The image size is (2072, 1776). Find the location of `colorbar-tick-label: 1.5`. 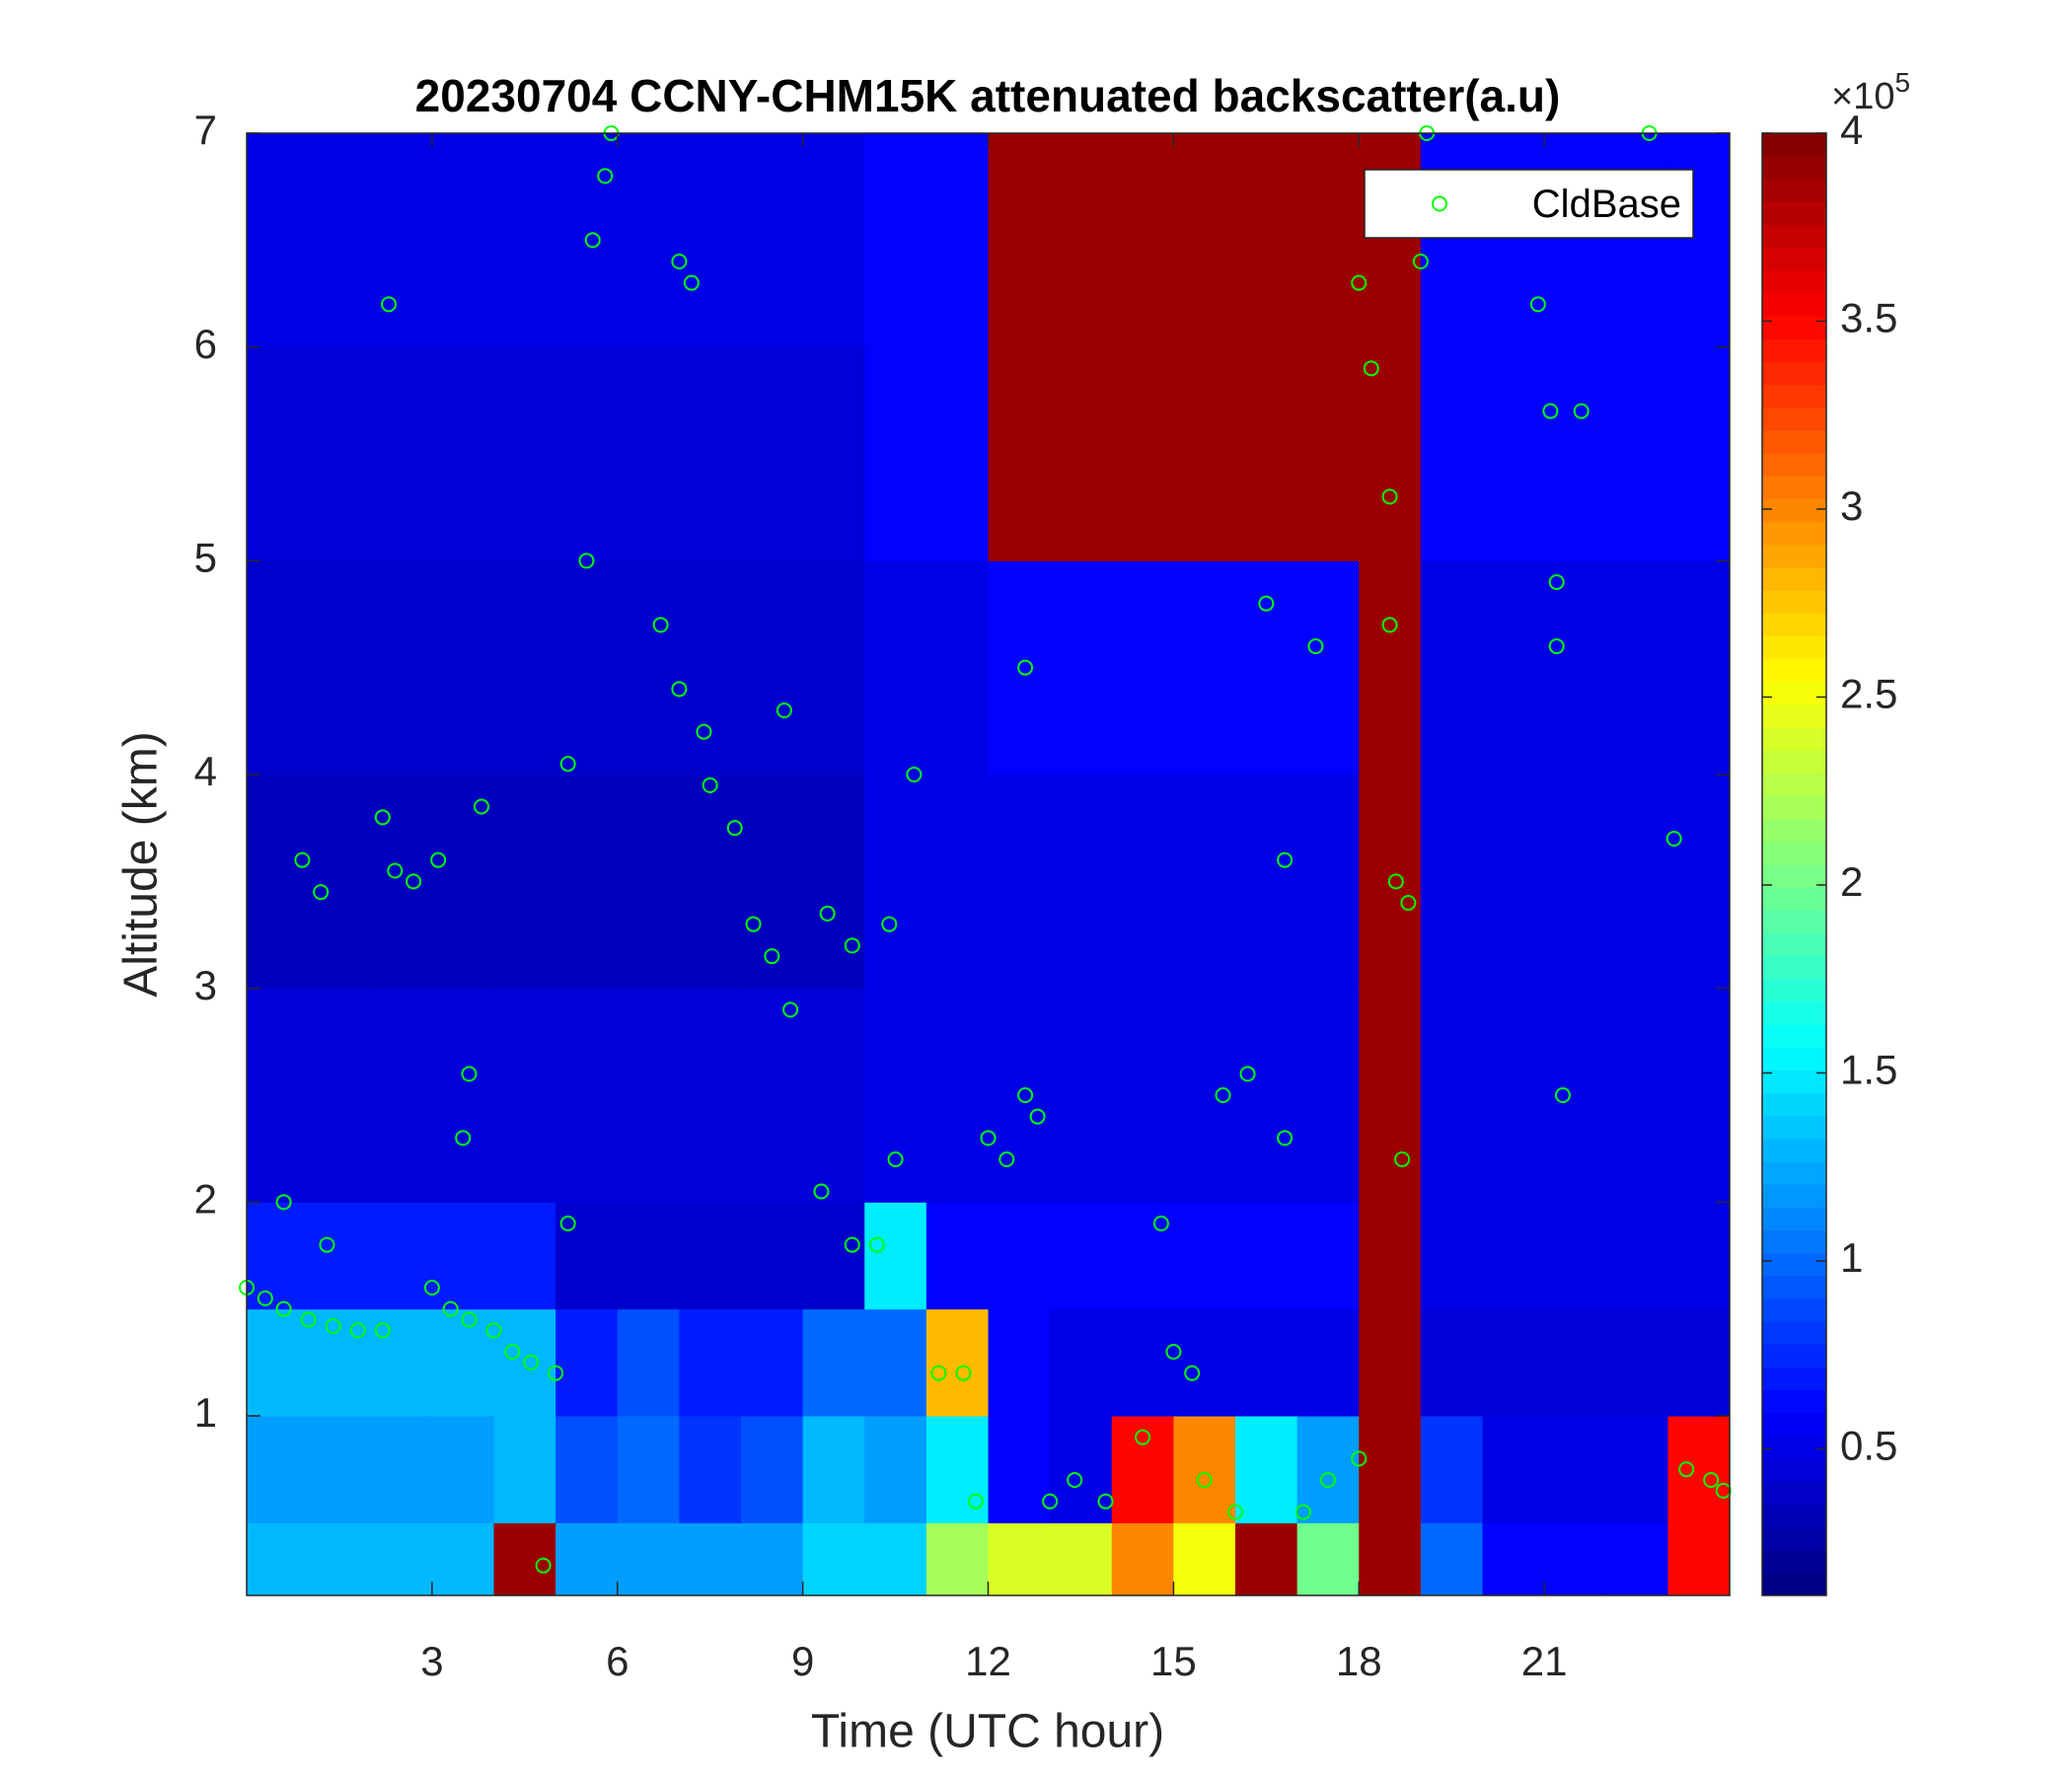

colorbar-tick-label: 1.5 is located at coordinates (1869, 1070).